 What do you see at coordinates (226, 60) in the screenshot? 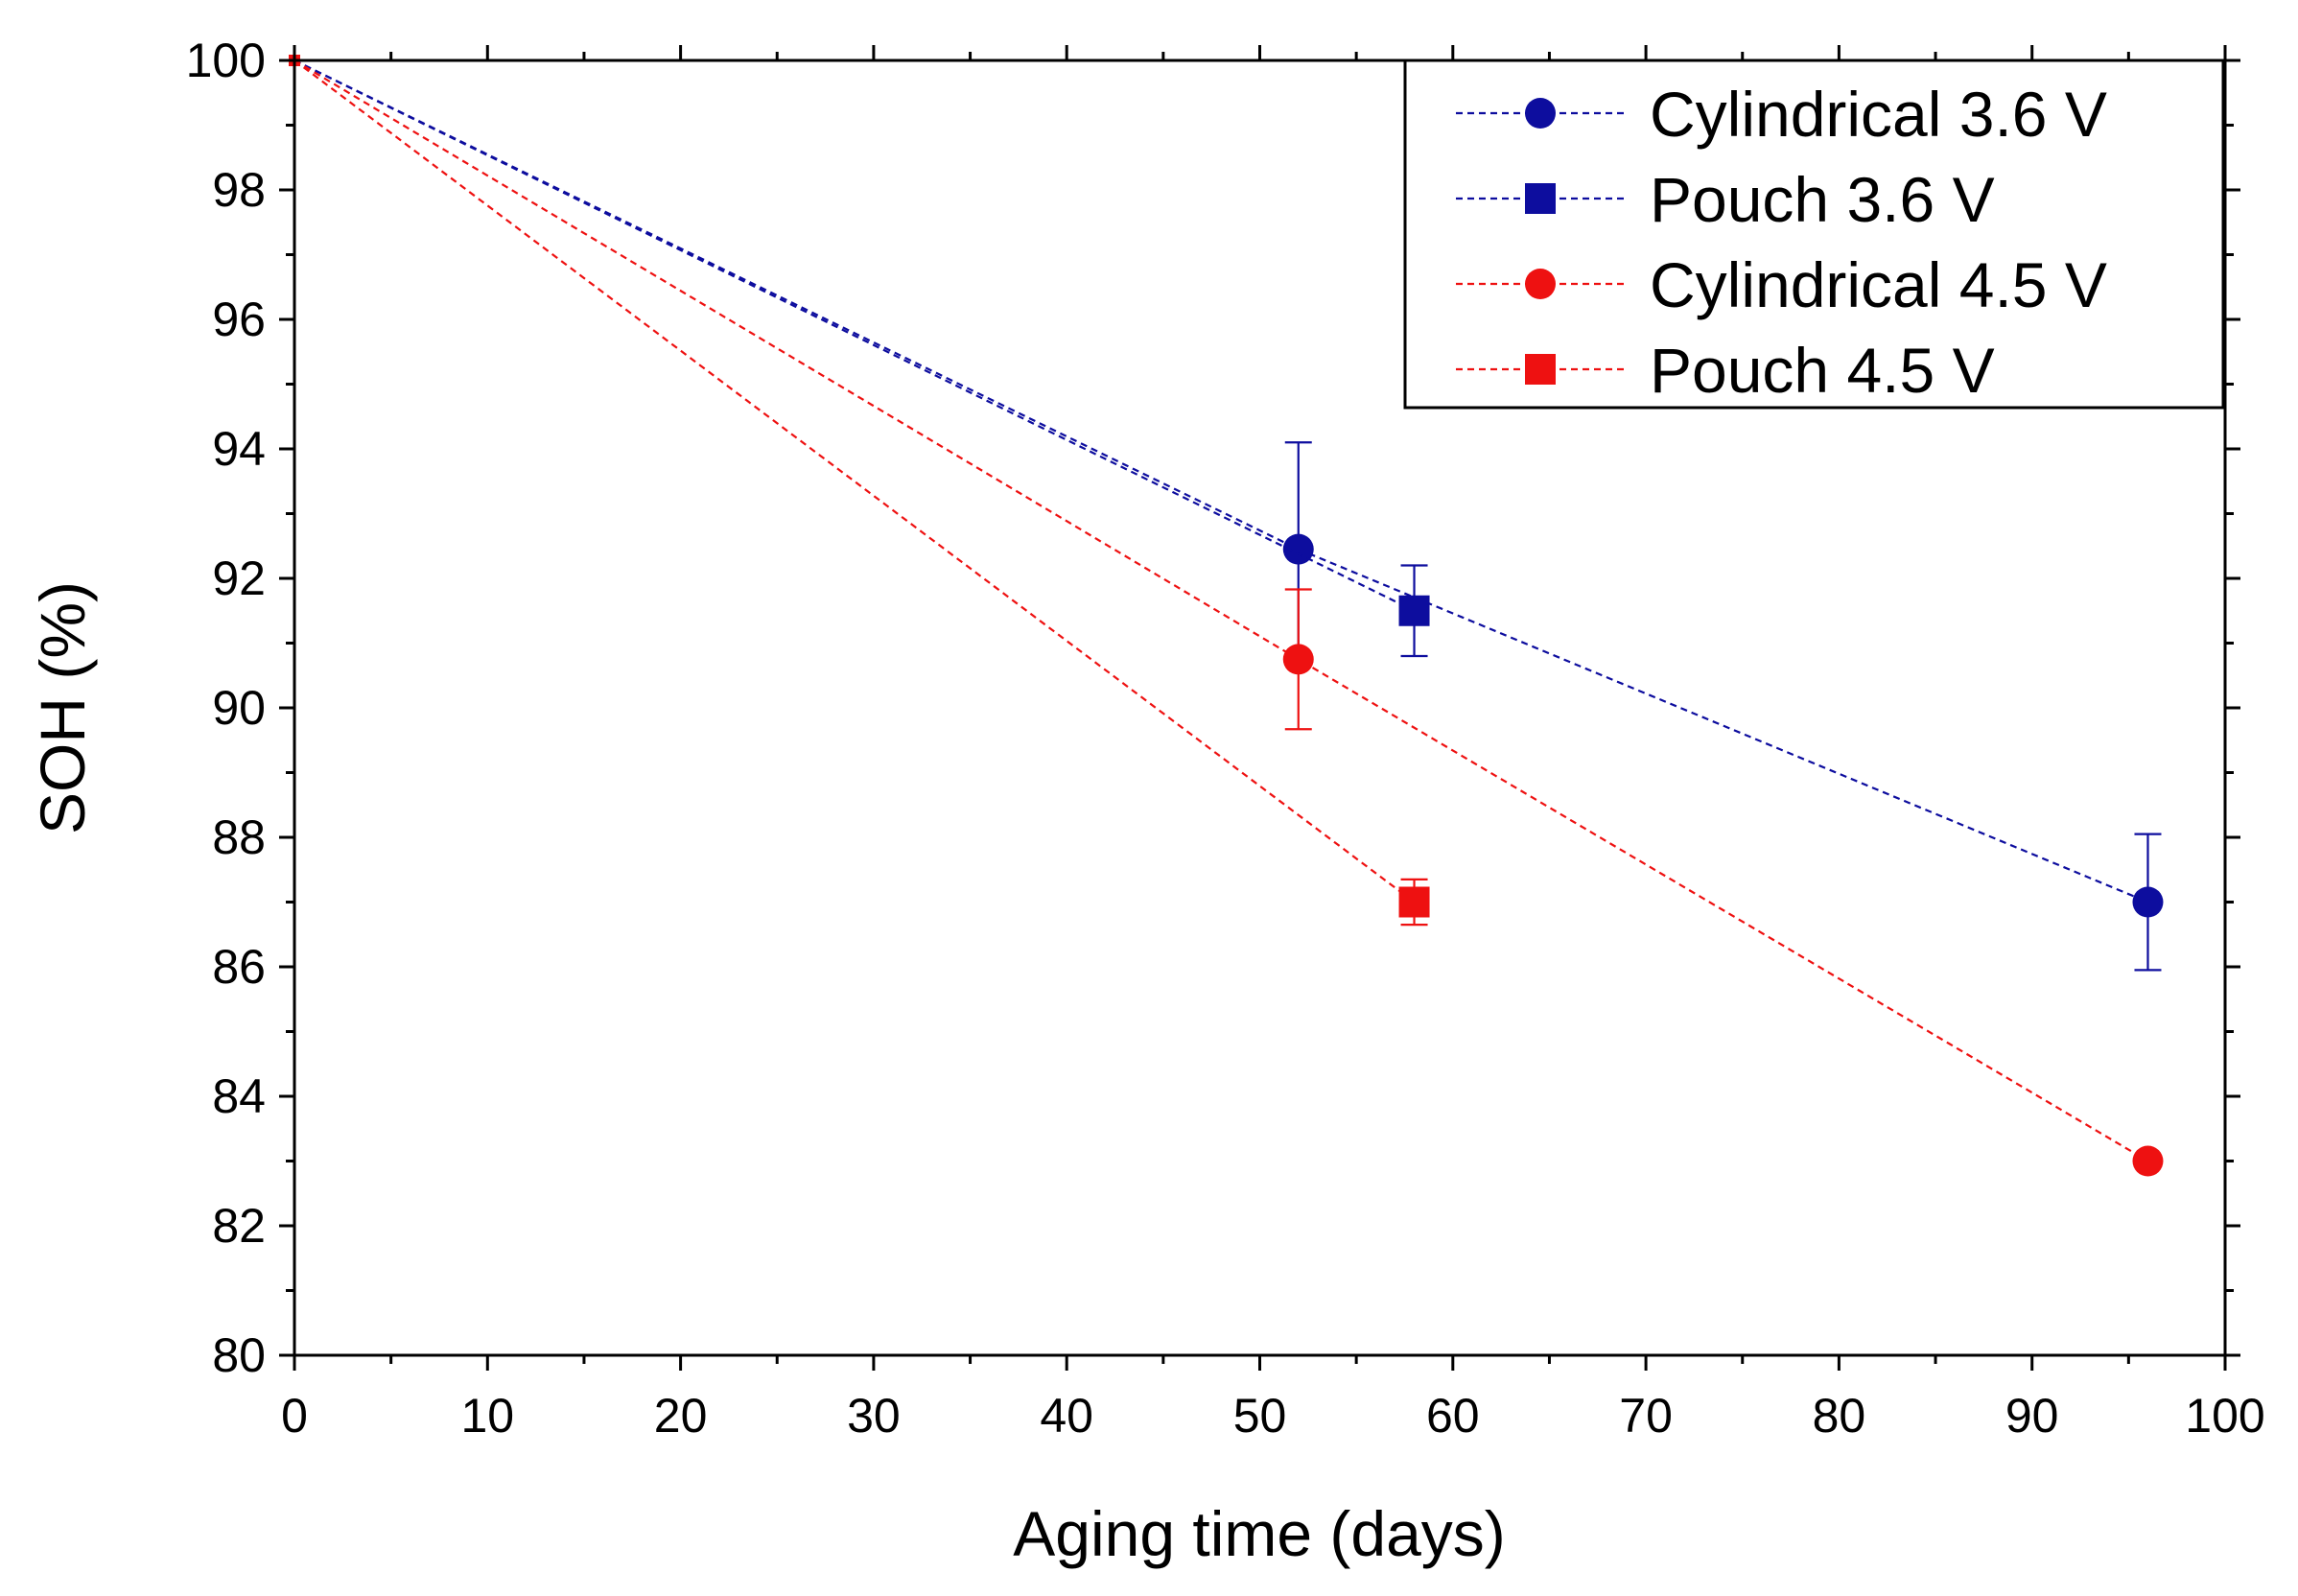
I see `y-tick-label: 100` at bounding box center [226, 60].